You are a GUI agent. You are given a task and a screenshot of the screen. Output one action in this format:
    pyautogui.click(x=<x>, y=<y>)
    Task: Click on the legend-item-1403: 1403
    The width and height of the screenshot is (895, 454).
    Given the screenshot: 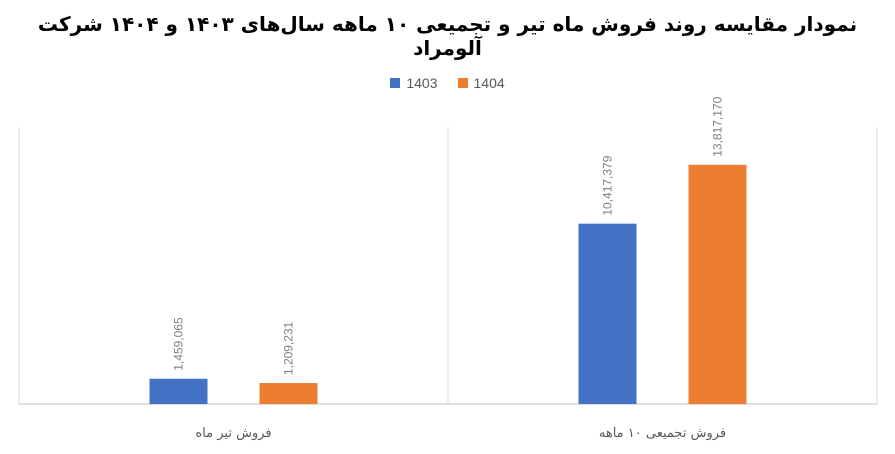 What is the action you would take?
    pyautogui.click(x=414, y=83)
    